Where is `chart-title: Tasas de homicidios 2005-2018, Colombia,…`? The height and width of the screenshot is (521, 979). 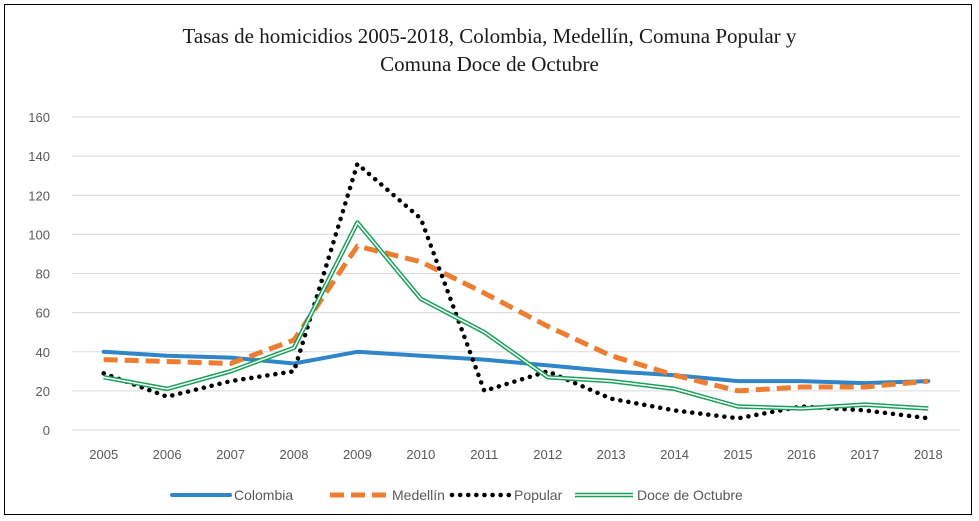
chart-title: Tasas de homicidios 2005-2018, Colombia,… is located at coordinates (489, 50).